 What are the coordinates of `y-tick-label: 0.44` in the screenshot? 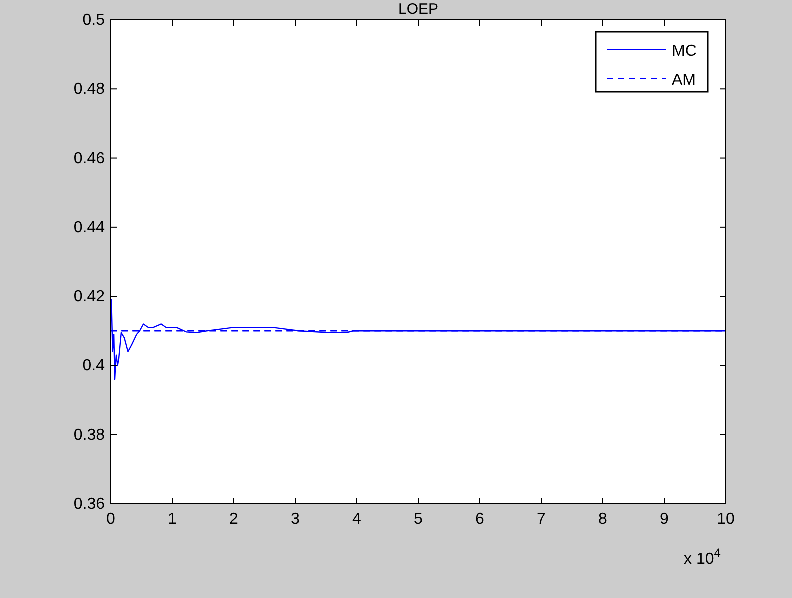 It's located at (90, 227).